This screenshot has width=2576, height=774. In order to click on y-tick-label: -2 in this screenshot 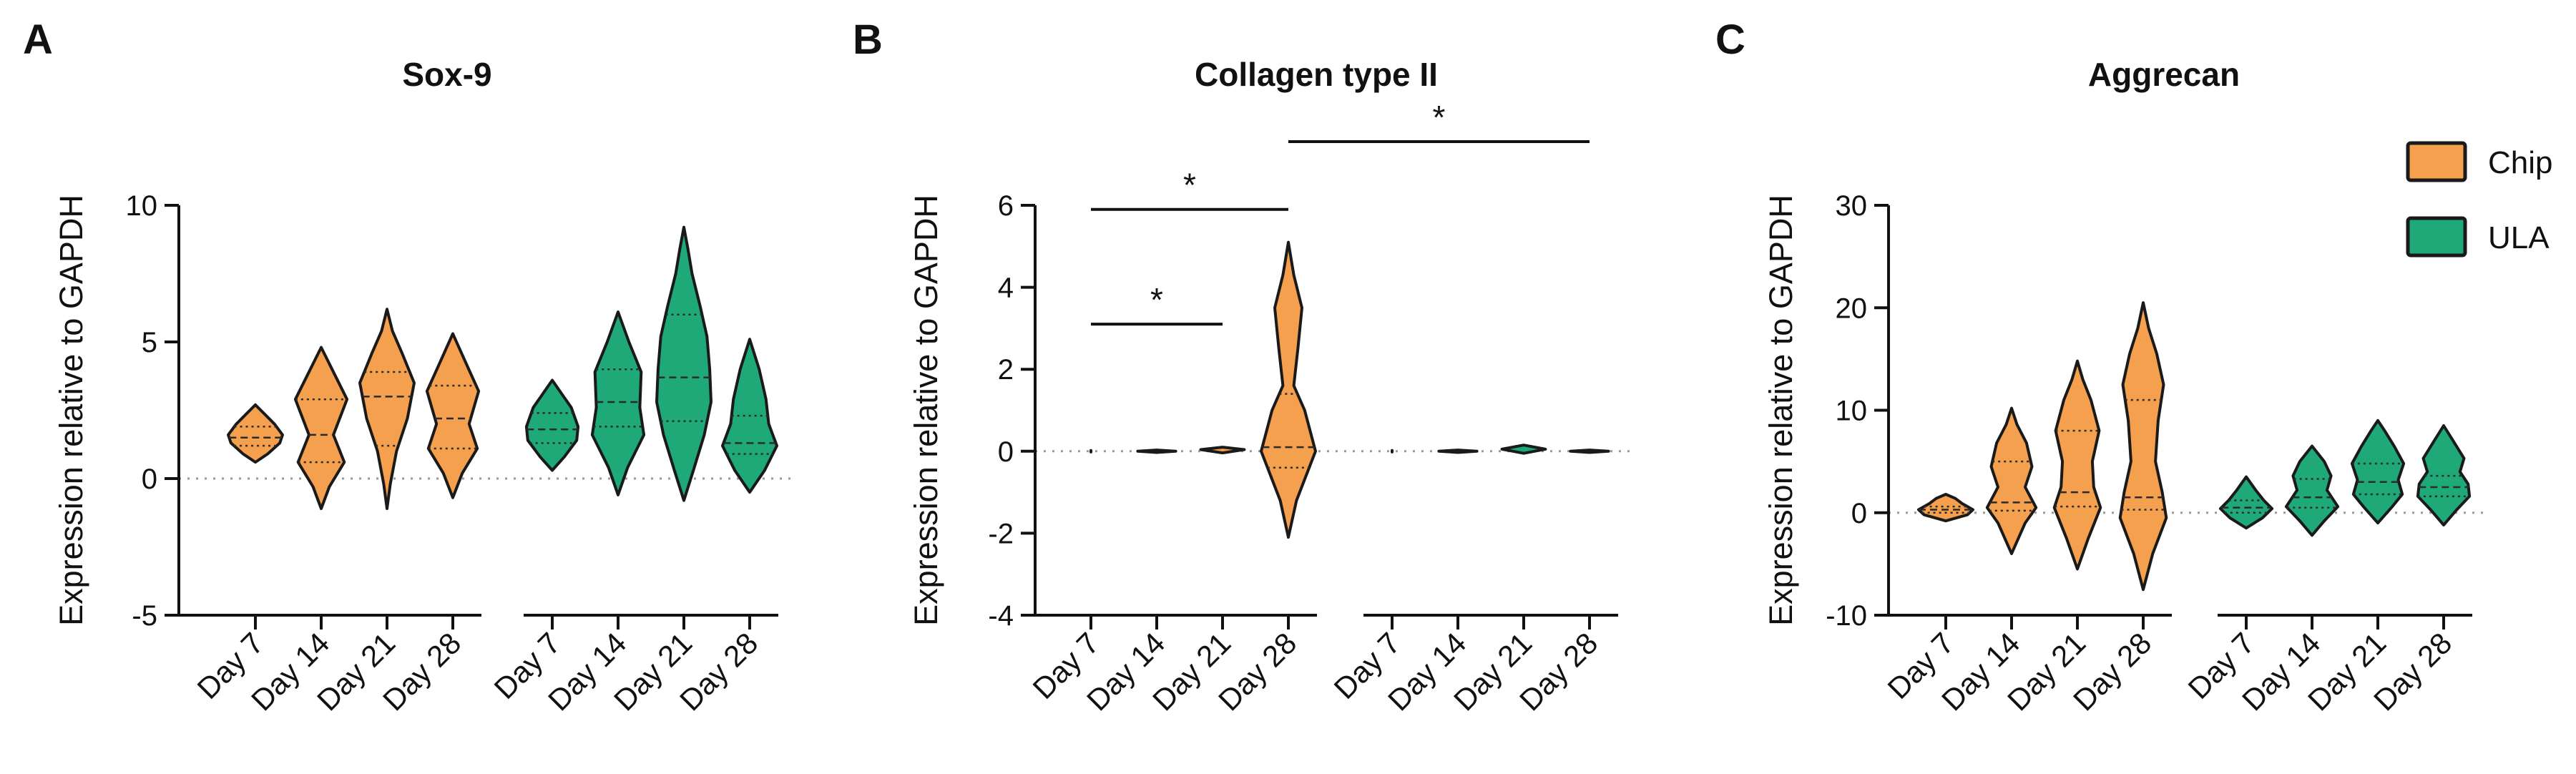, I will do `click(1001, 533)`.